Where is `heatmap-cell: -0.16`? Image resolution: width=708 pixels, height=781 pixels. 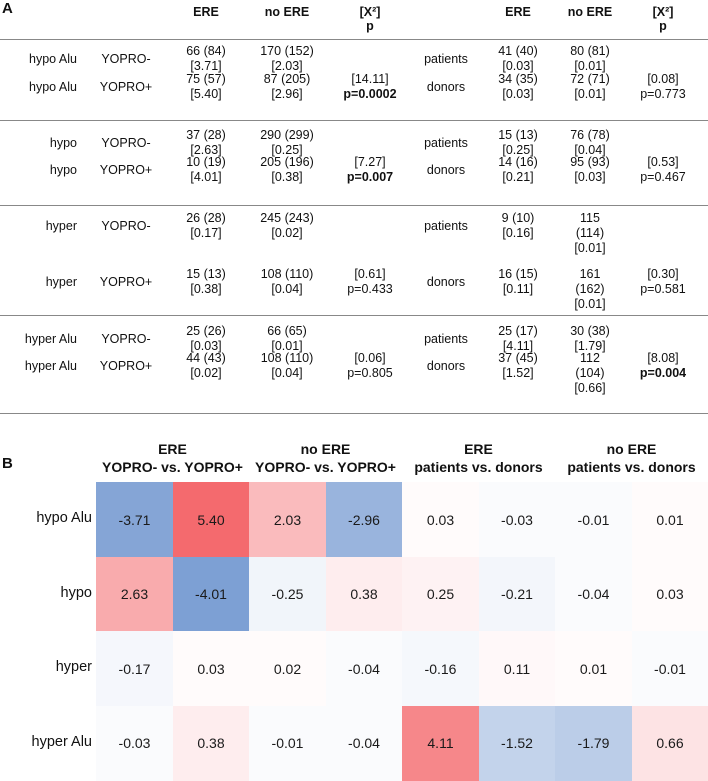
heatmap-cell: -0.16 is located at coordinates (440, 668).